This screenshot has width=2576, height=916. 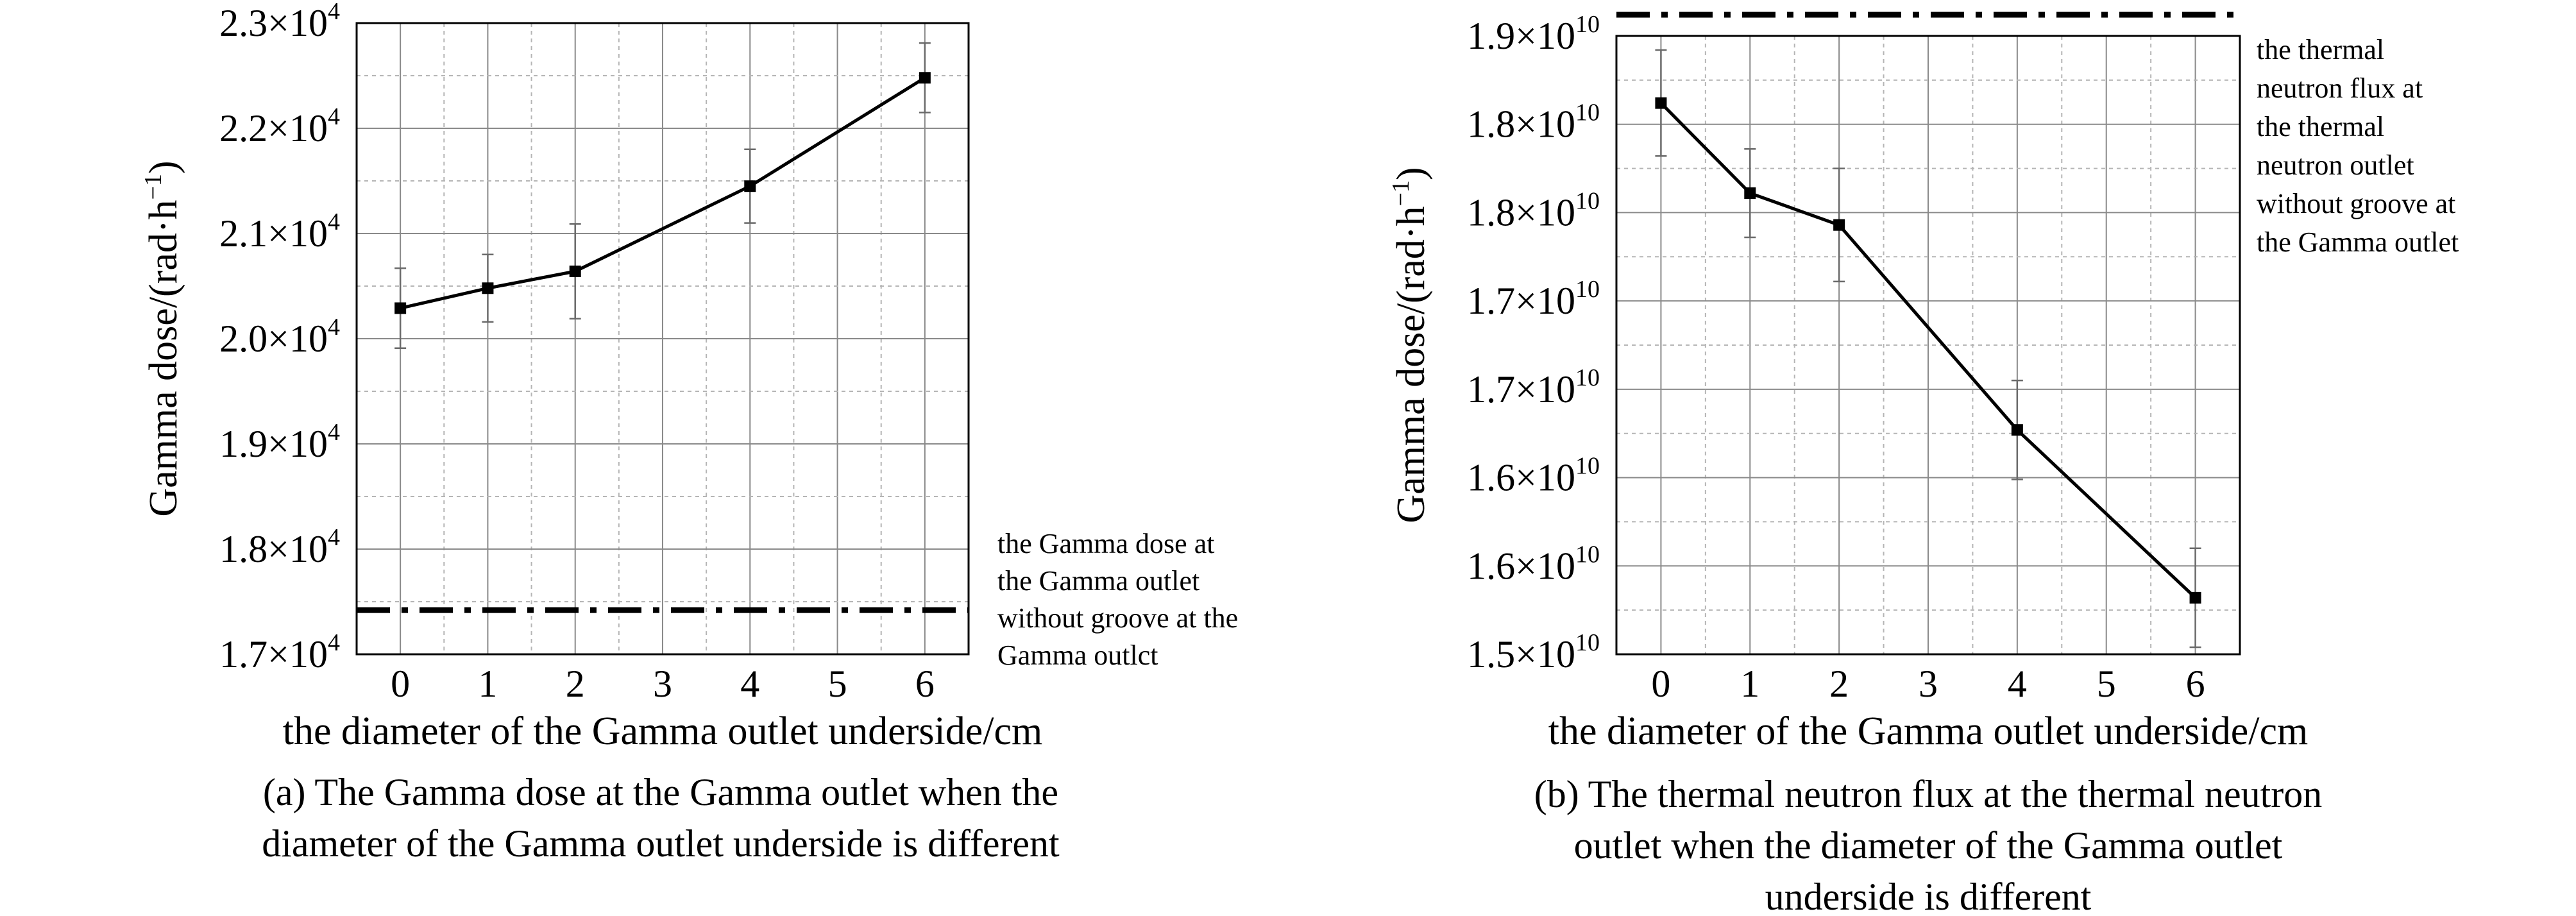 What do you see at coordinates (279, 126) in the screenshot?
I see `y-tick-label: 2.2×10⁴` at bounding box center [279, 126].